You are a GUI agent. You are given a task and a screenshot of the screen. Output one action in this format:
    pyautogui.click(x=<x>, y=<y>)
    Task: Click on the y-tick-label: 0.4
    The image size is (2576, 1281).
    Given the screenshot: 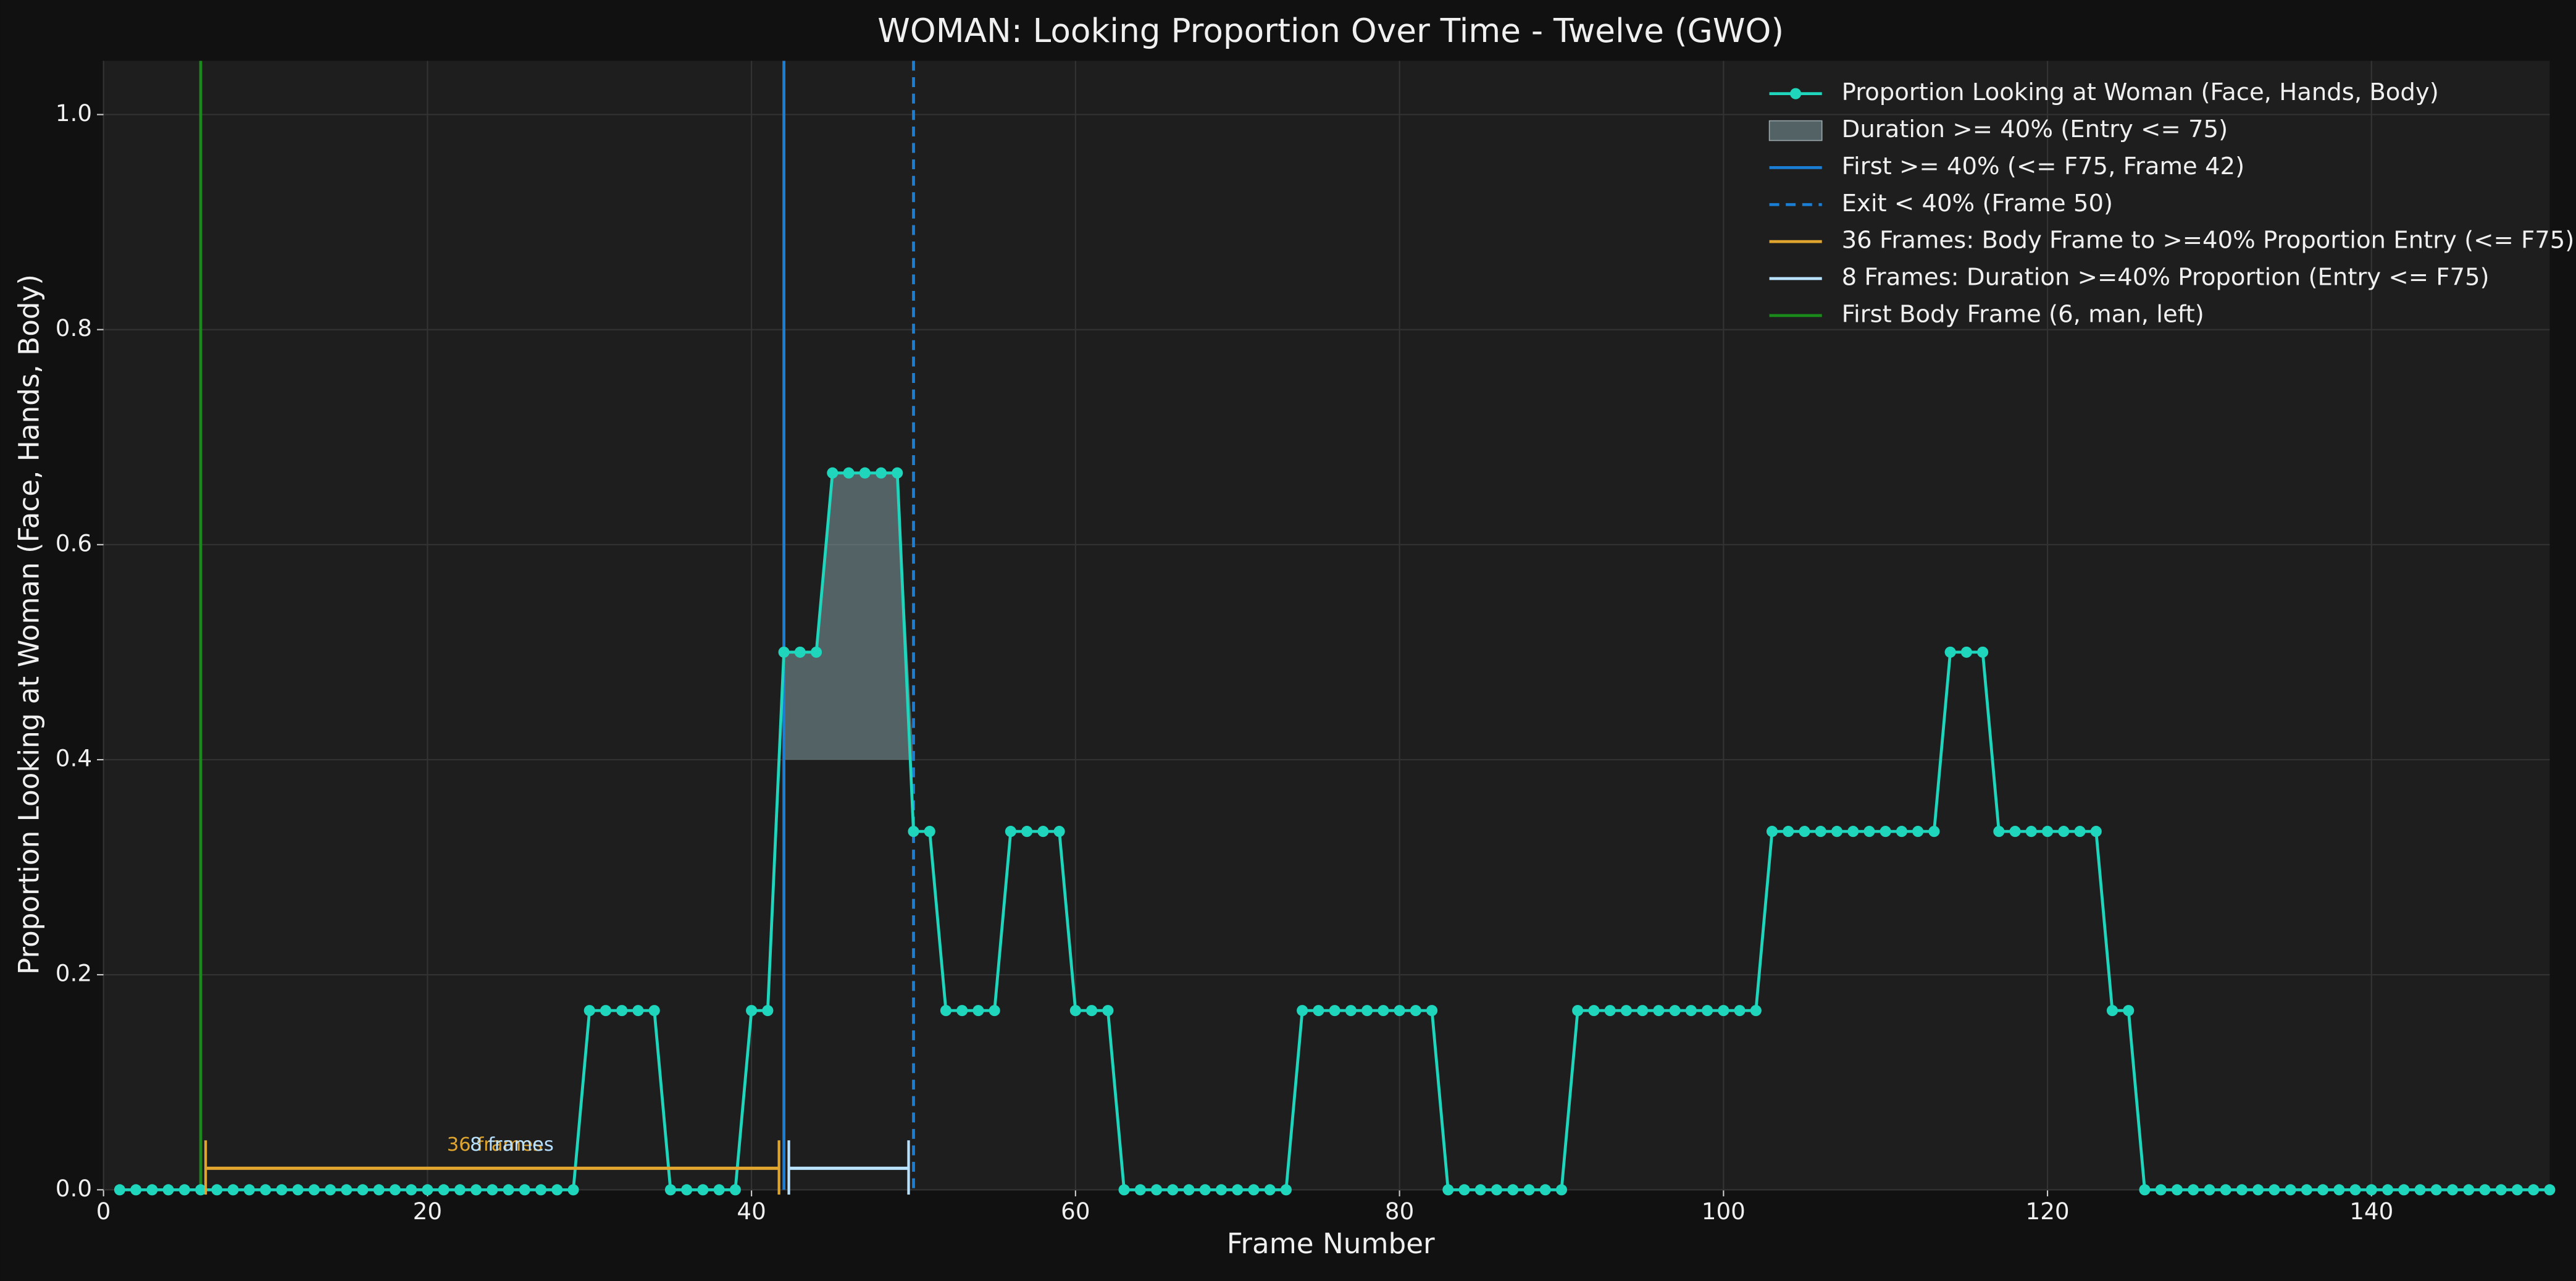 What is the action you would take?
    pyautogui.click(x=74, y=757)
    